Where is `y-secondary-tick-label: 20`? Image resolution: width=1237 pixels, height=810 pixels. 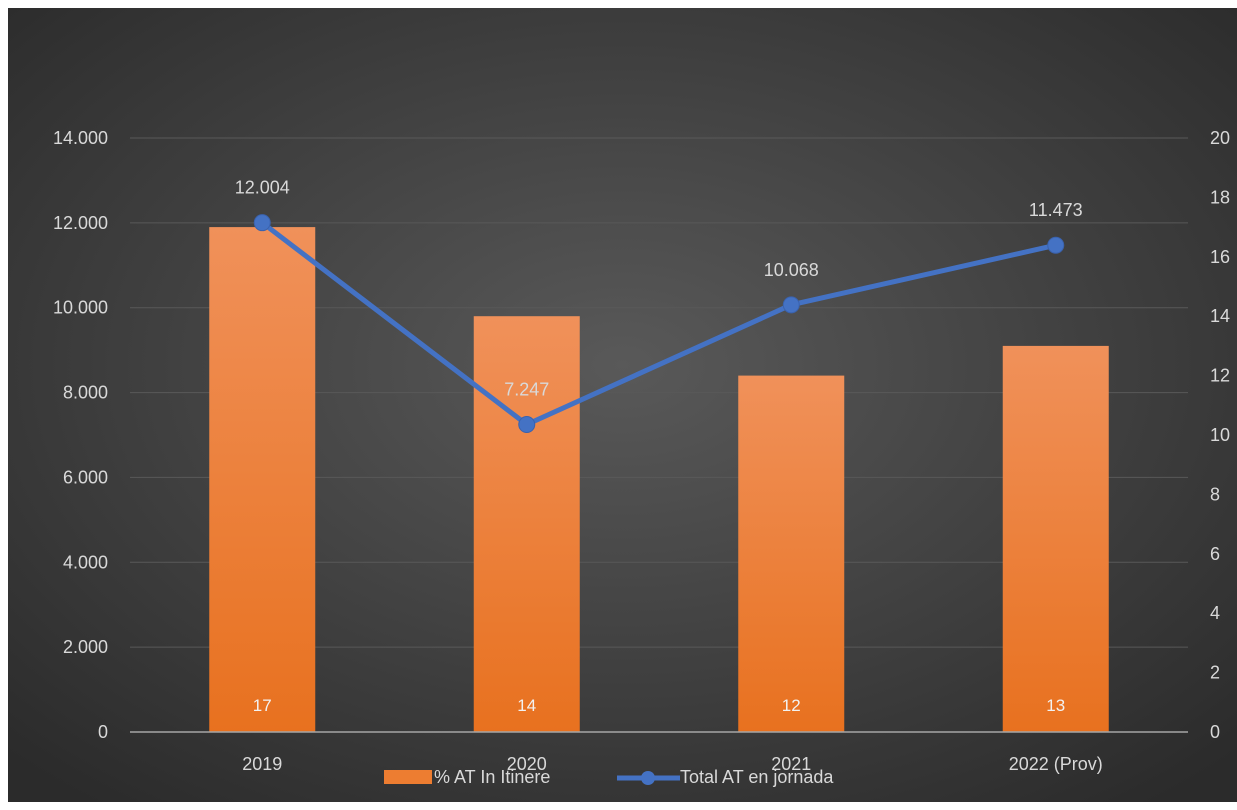
y-secondary-tick-label: 20 is located at coordinates (1220, 138).